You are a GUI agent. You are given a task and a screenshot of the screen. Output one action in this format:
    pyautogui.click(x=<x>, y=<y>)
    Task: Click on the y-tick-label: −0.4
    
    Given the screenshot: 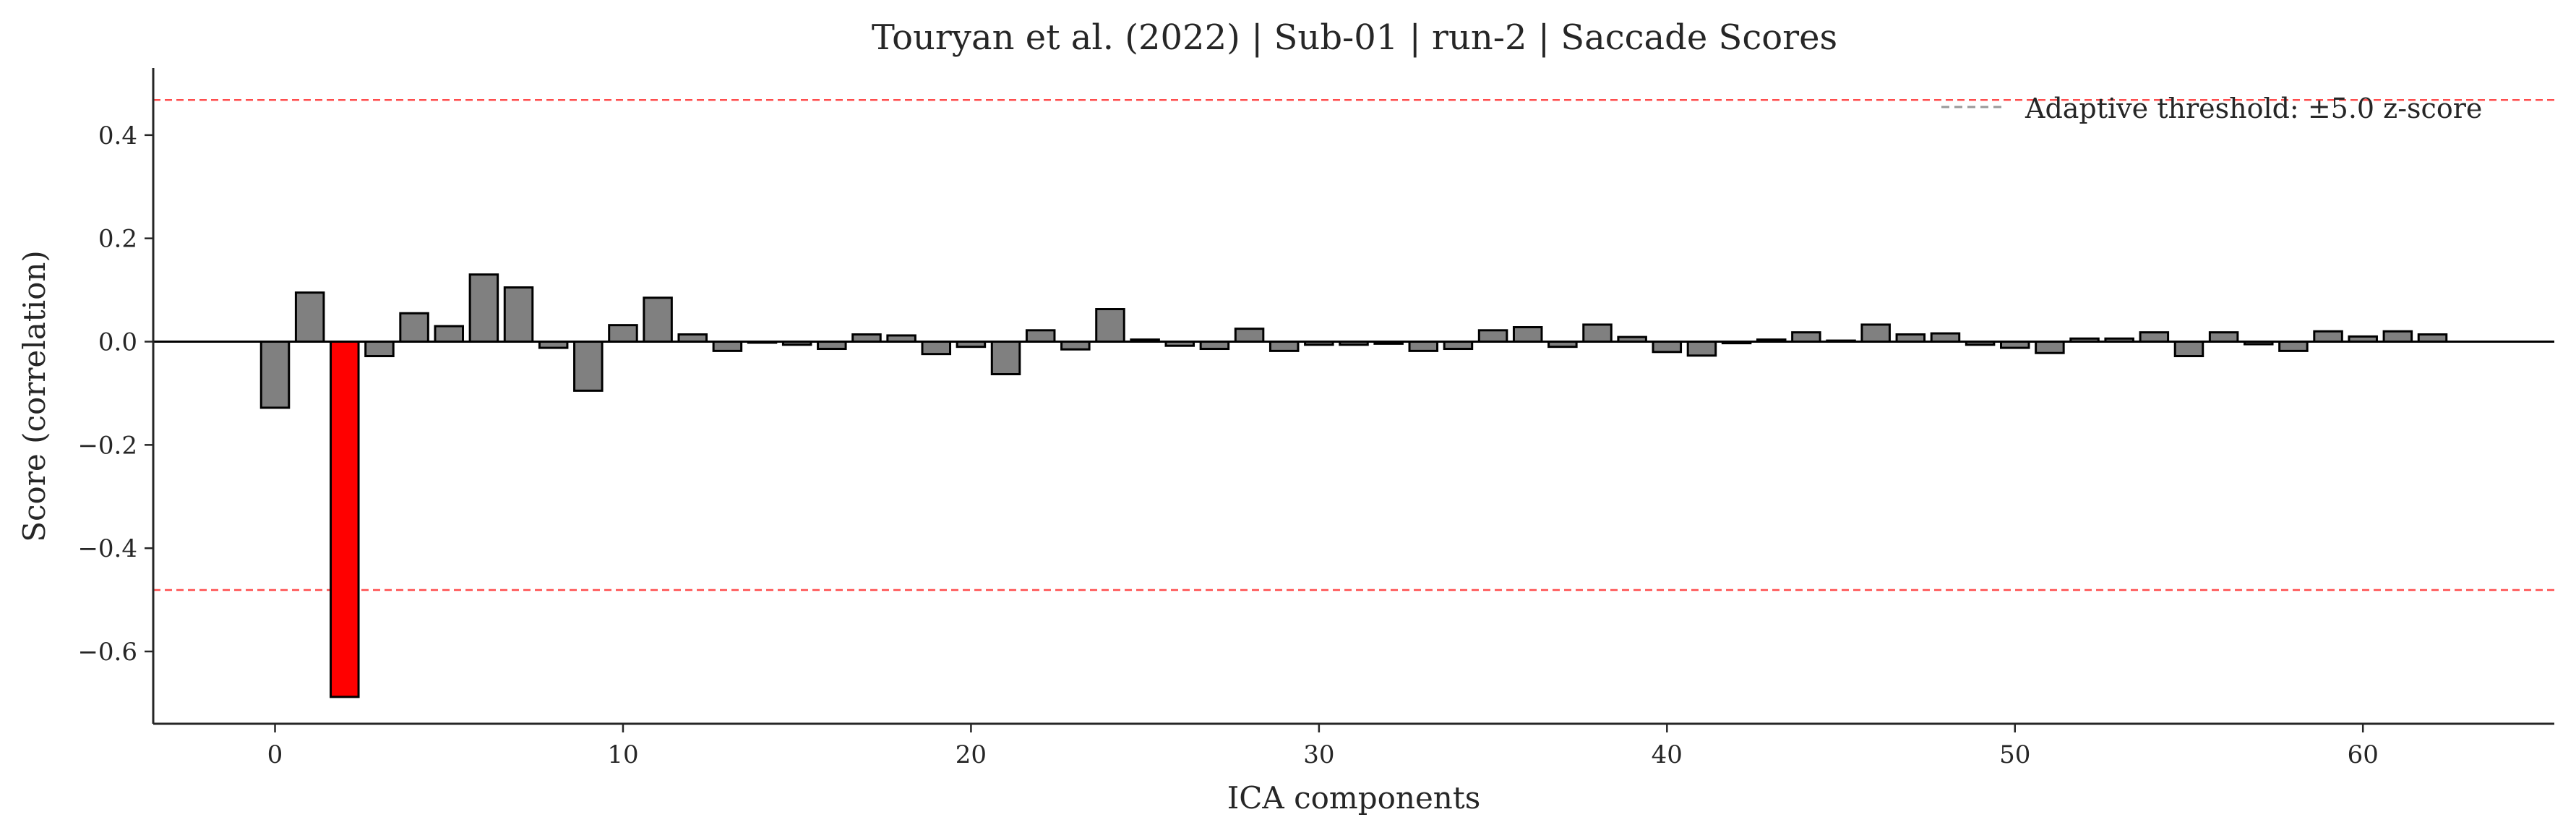 What is the action you would take?
    pyautogui.click(x=107, y=548)
    